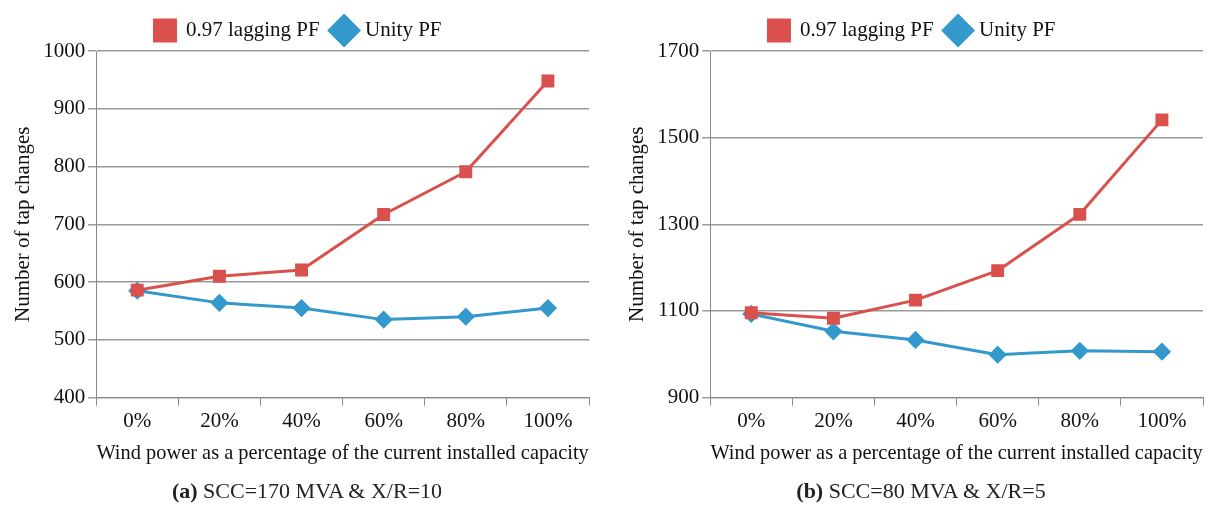 The width and height of the screenshot is (1229, 528). Describe the element at coordinates (678, 49) in the screenshot. I see `y-tick-label: 1700` at that location.